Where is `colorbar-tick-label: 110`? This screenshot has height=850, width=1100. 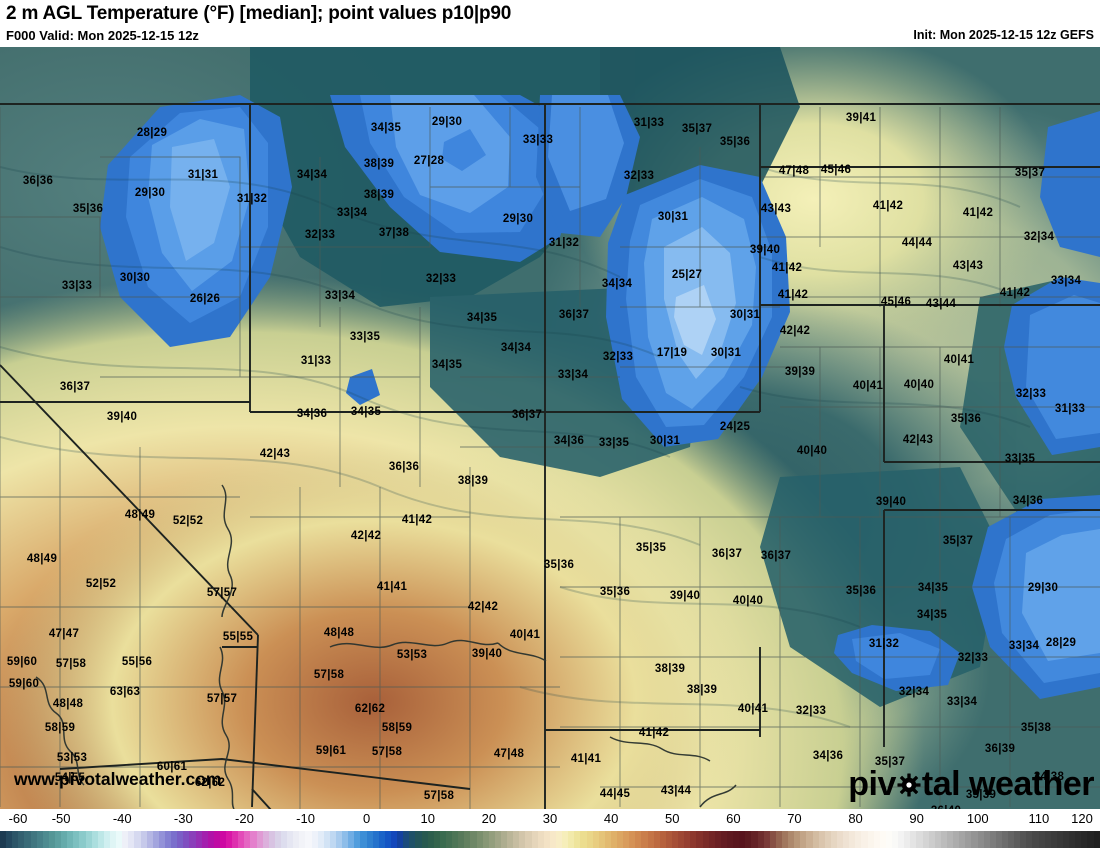 colorbar-tick-label: 110 is located at coordinates (1039, 818).